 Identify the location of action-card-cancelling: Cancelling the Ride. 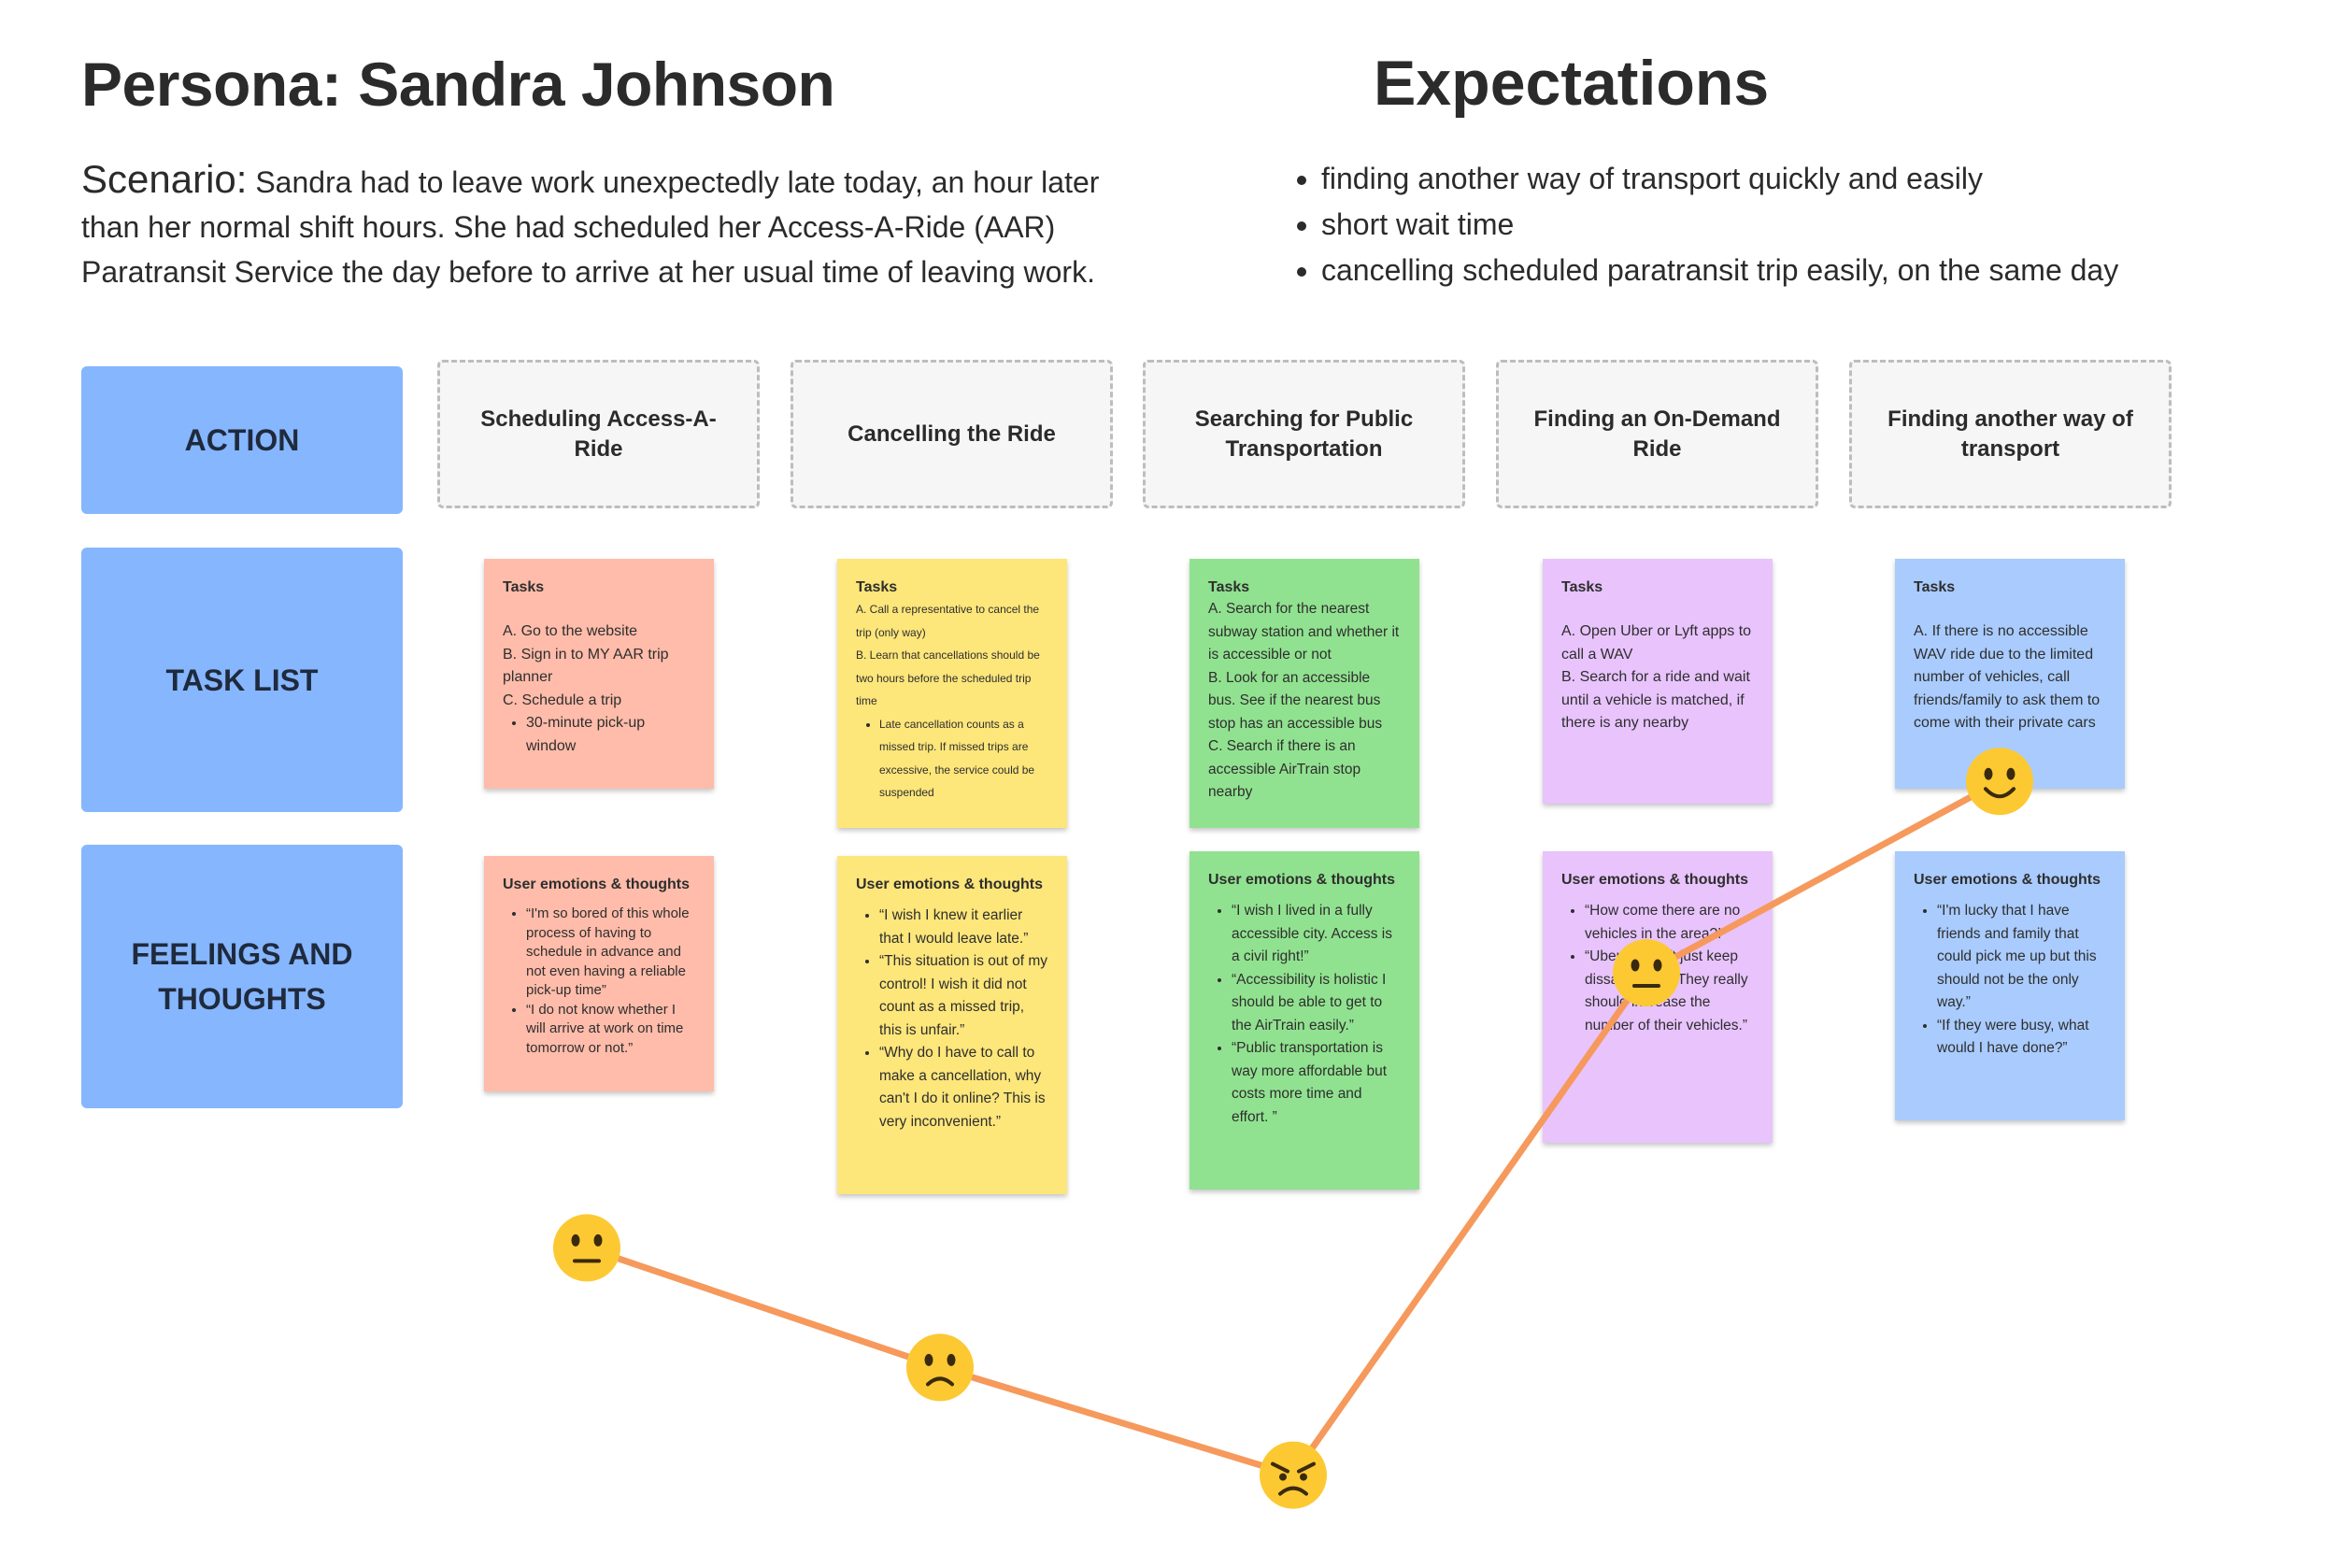
(952, 434).